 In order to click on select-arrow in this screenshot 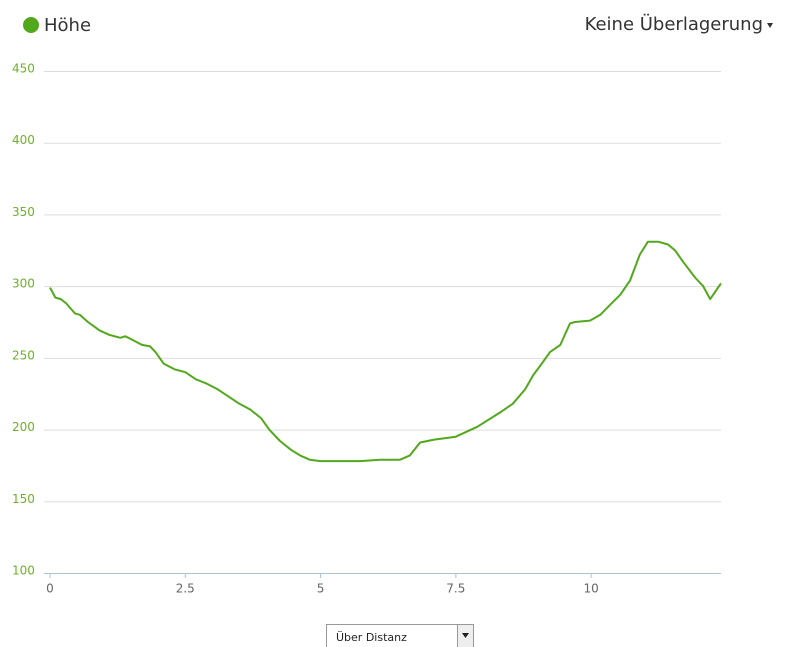, I will do `click(465, 635)`.